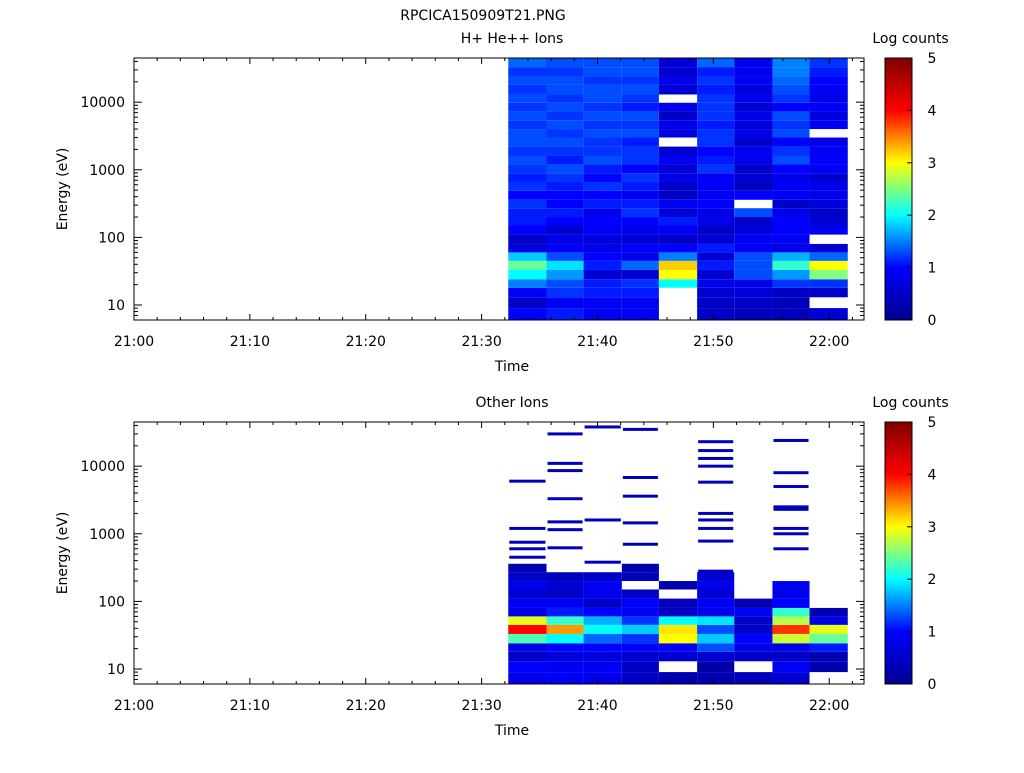 This screenshot has height=773, width=1024. Describe the element at coordinates (932, 321) in the screenshot. I see `colorbar-tick-label: 0` at that location.